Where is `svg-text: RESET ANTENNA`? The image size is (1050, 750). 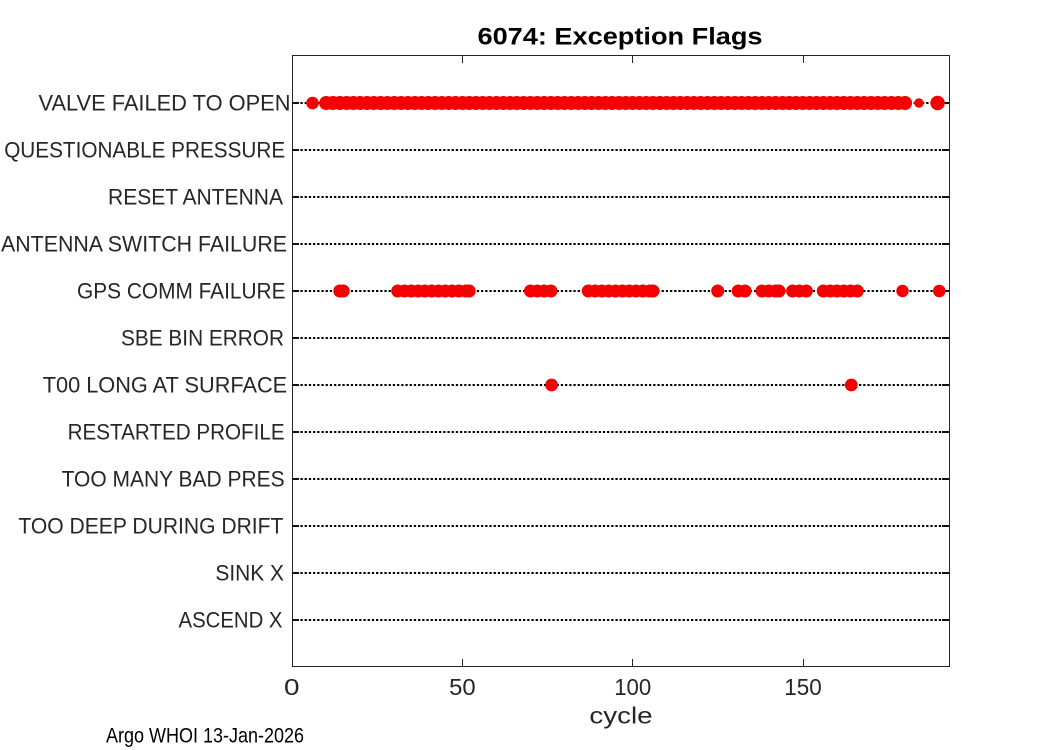
svg-text: RESET ANTENNA is located at coordinates (195, 197).